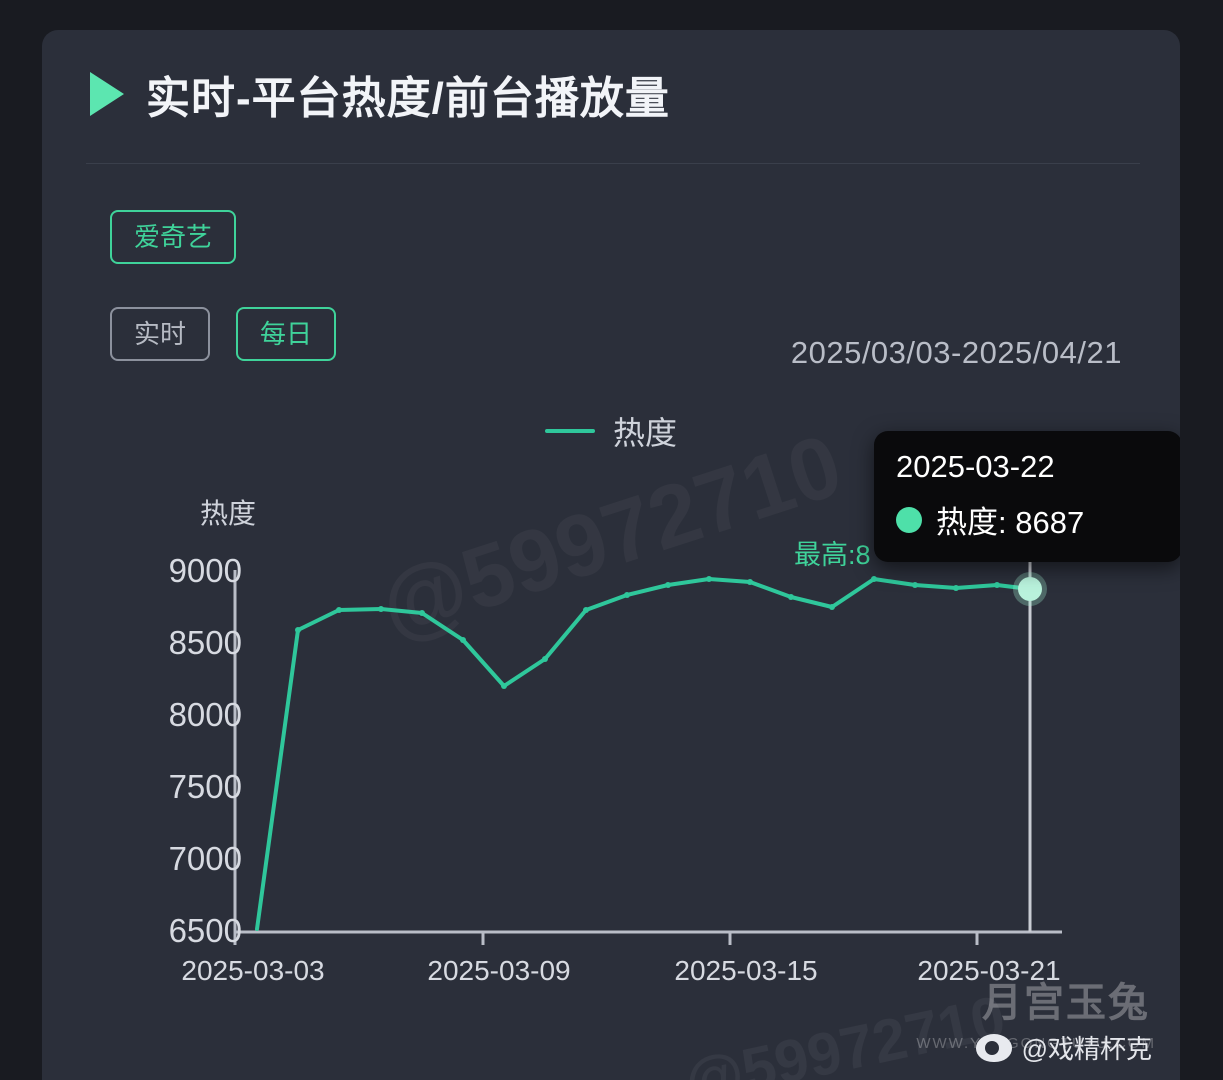  Describe the element at coordinates (408, 98) in the screenshot. I see `page-title: 实时-平台热度/前台播放量` at that location.